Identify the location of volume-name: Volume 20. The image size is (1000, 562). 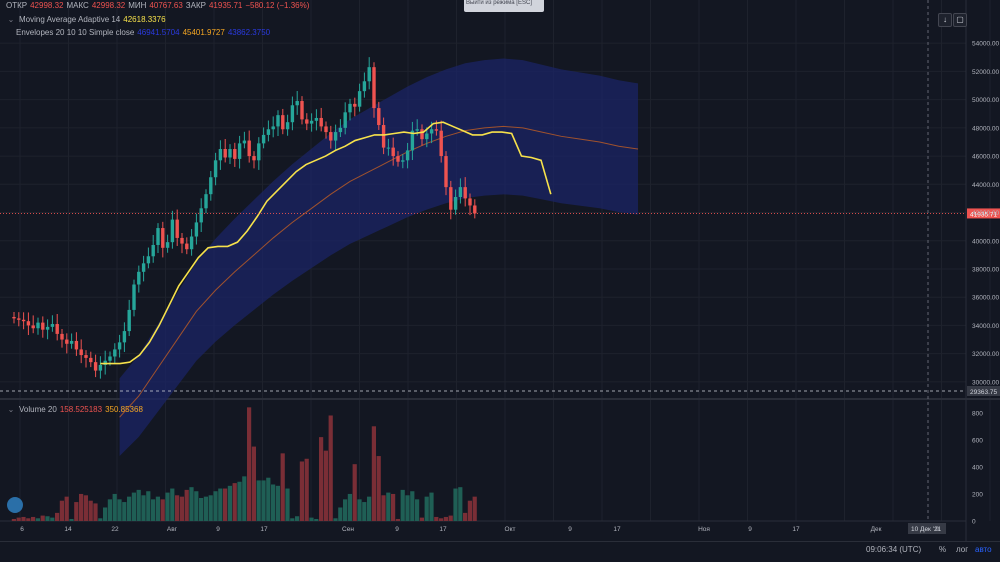
(38, 409).